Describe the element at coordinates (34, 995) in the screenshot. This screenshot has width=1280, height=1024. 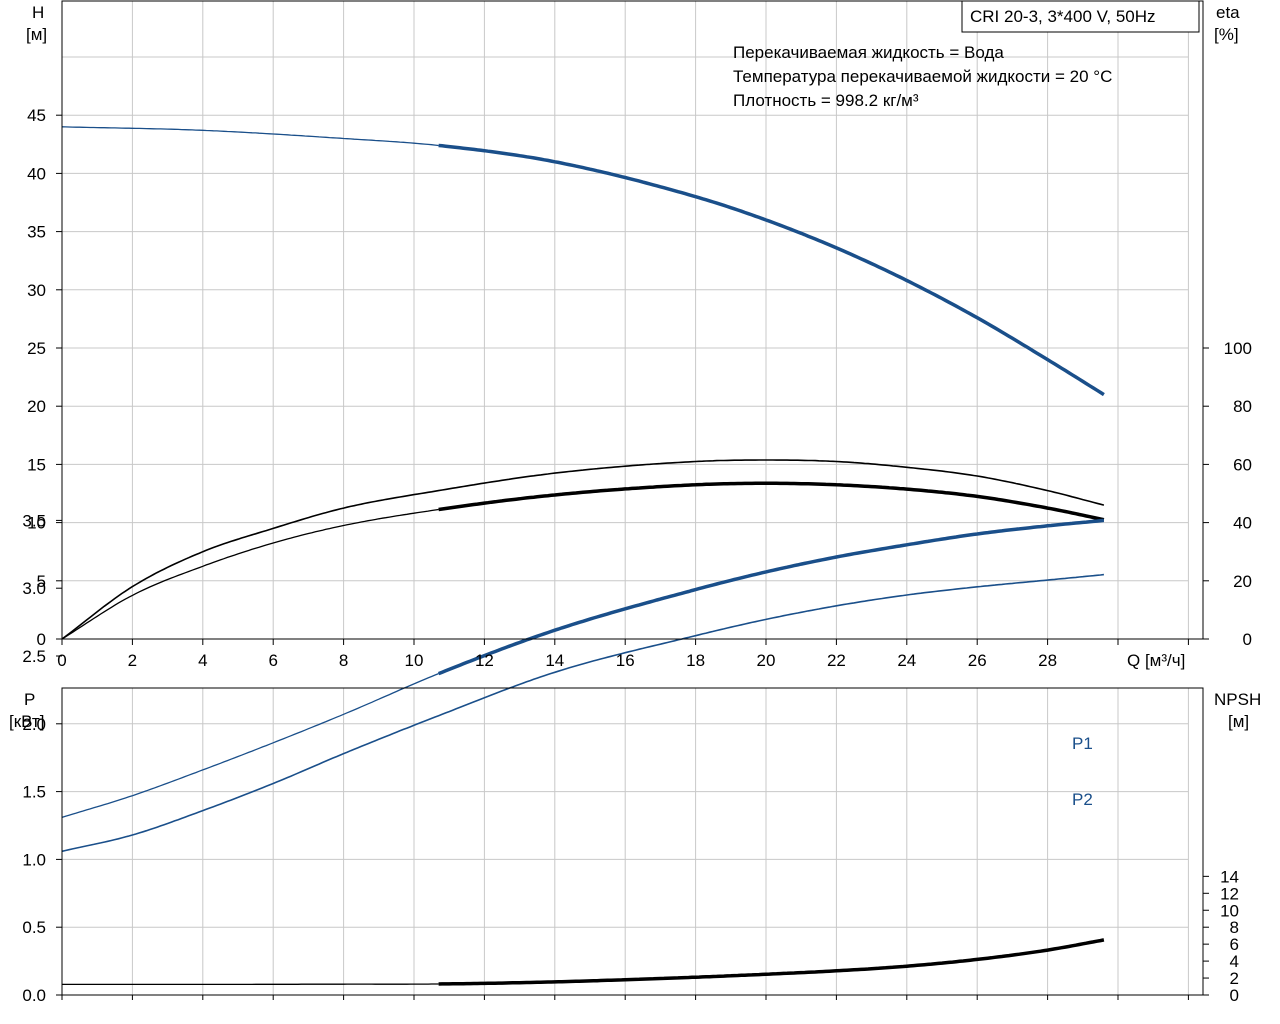
I see `p-tick-label: 0.0` at that location.